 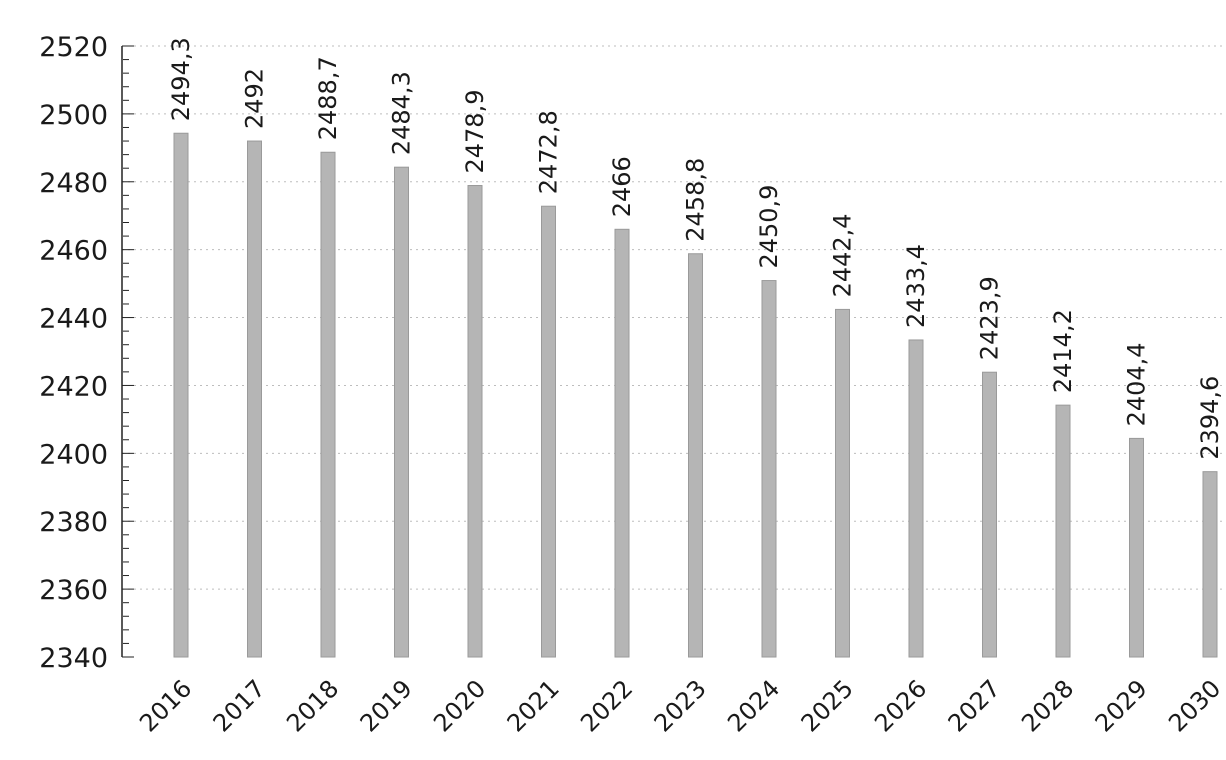 I want to click on value-label: 2414,2, so click(x=1063, y=351).